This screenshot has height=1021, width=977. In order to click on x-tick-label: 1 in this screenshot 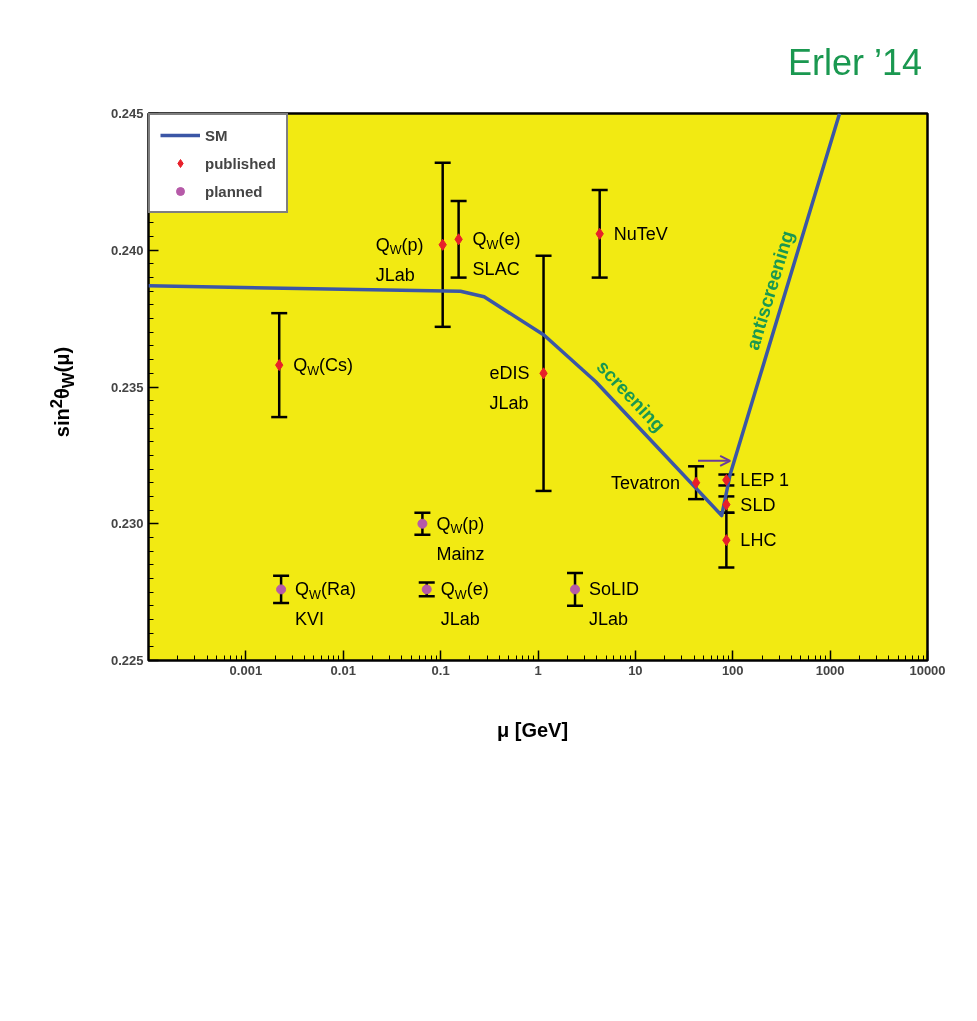, I will do `click(538, 670)`.